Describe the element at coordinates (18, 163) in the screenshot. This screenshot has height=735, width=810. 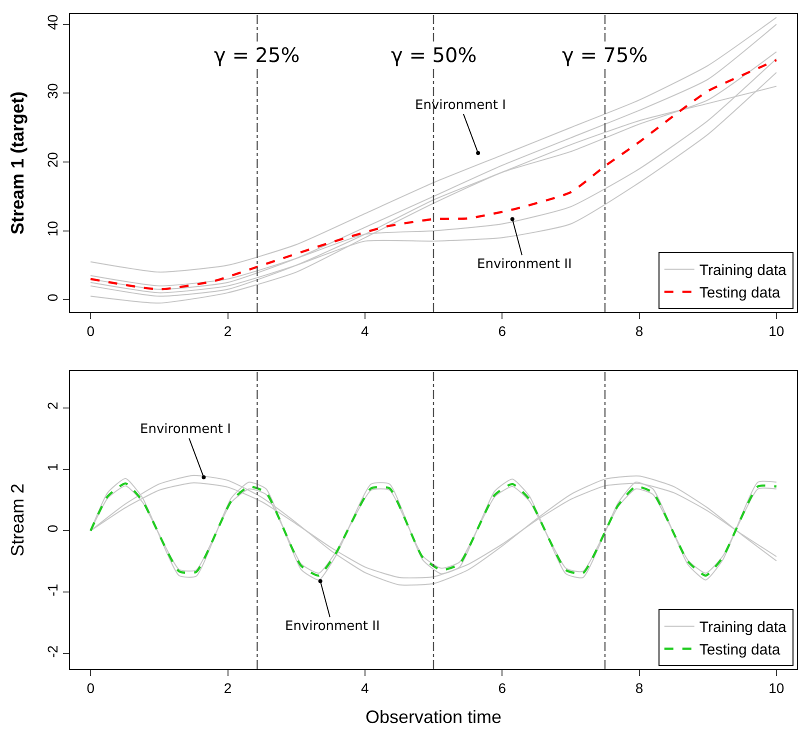
I see `y-axis-title: Stream 1 (target)` at that location.